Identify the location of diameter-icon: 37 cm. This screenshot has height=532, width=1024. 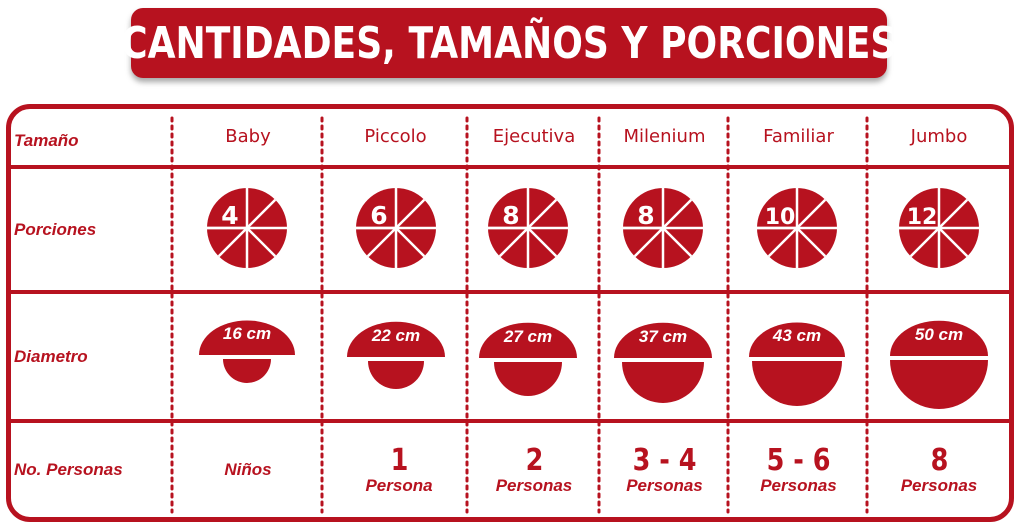
(663, 362).